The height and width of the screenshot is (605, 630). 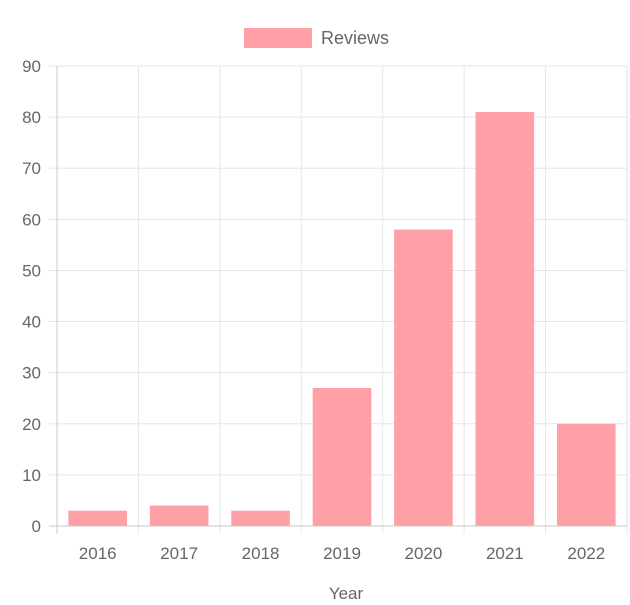 I want to click on bar-2016, so click(x=98, y=518).